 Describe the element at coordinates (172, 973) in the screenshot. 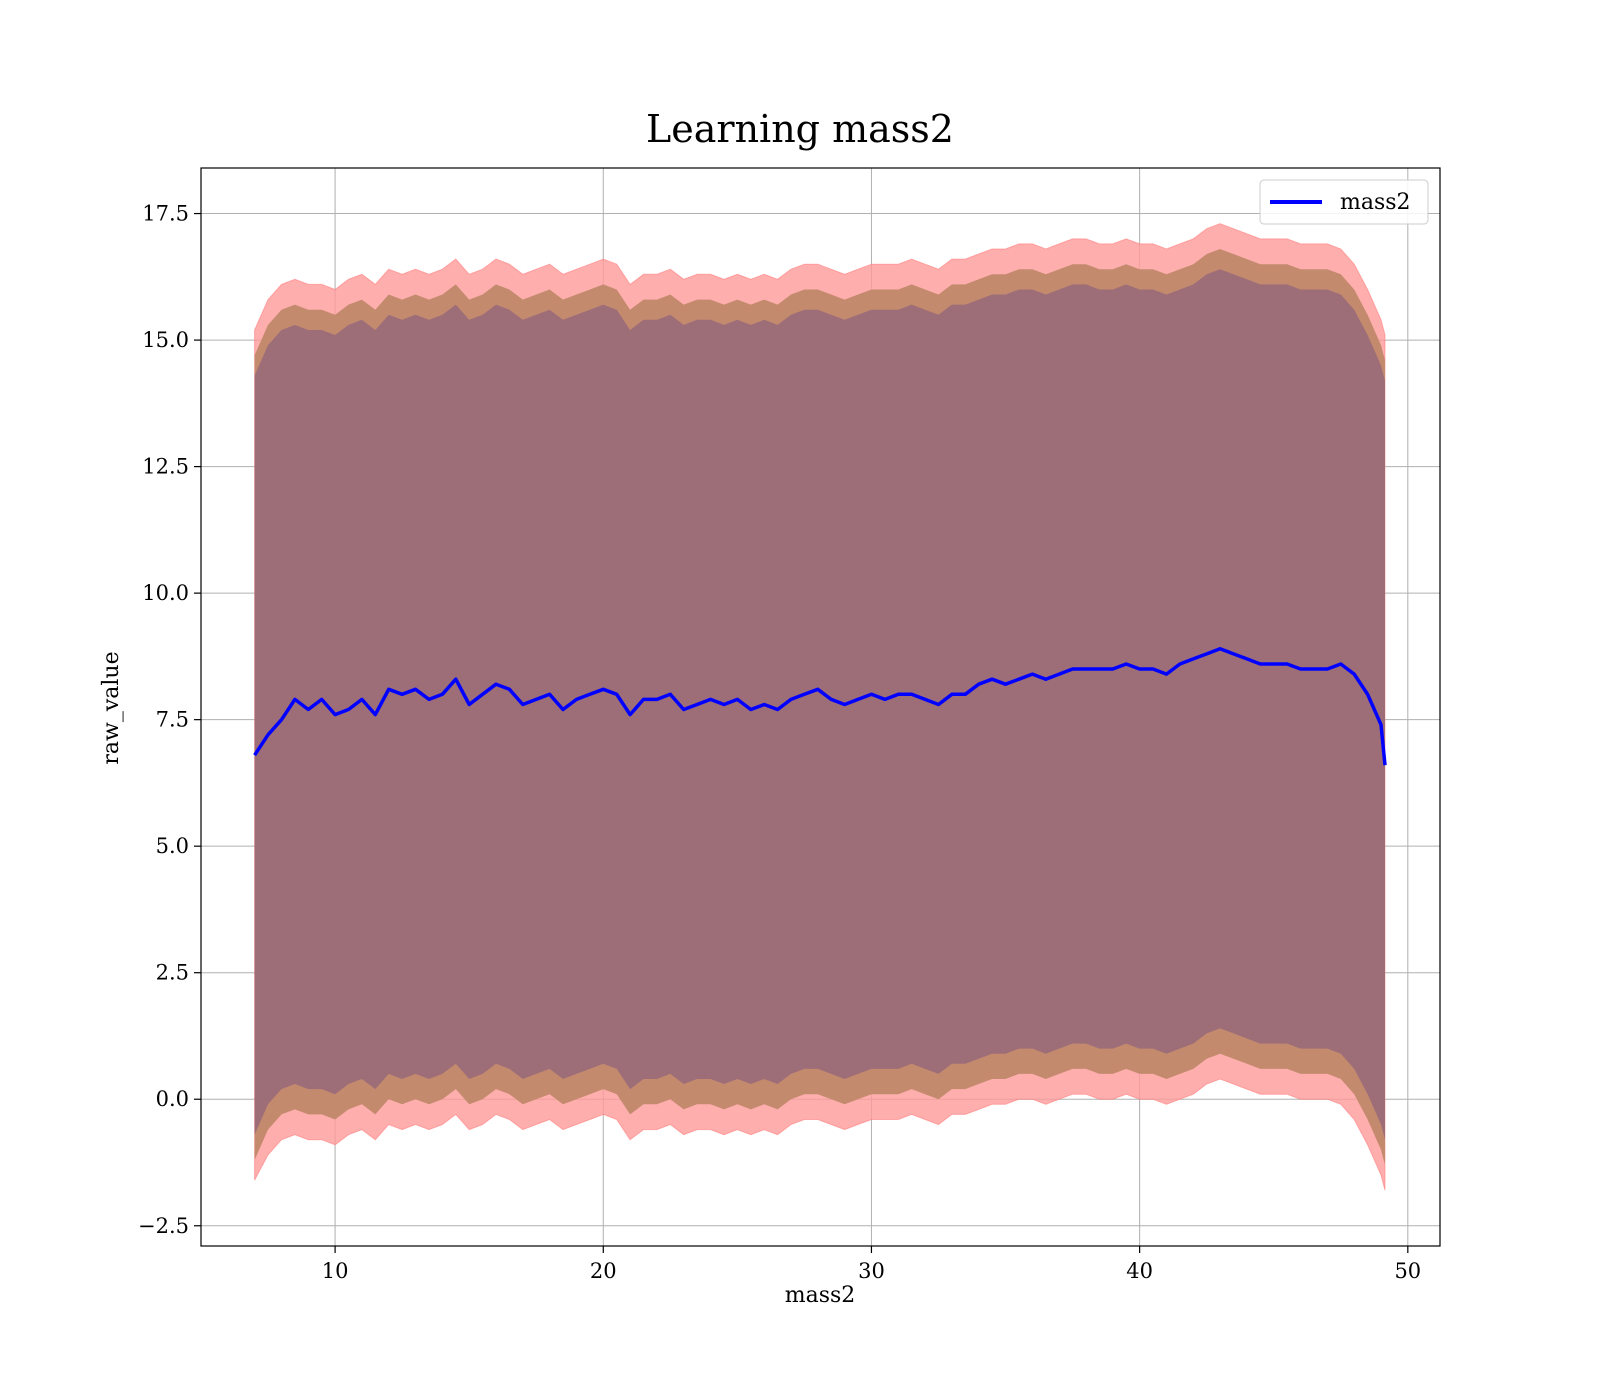

I see `y-tick-label: 2.5` at that location.